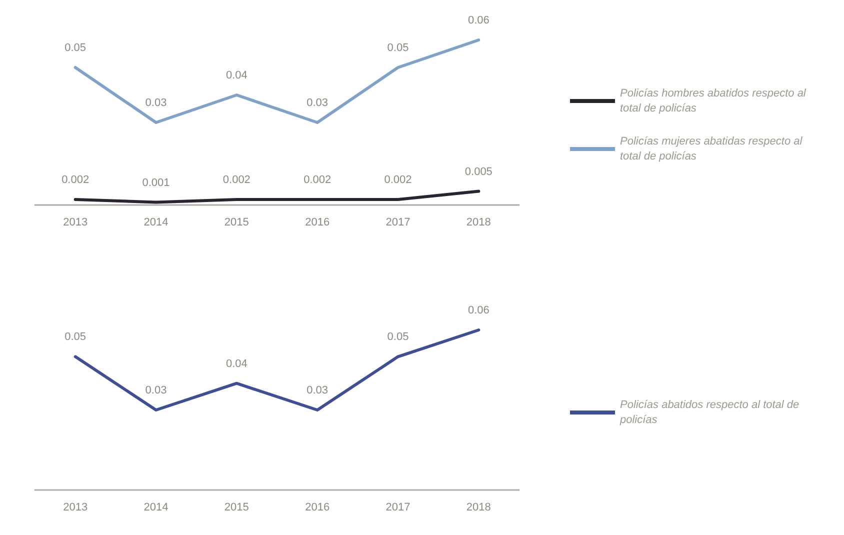 The width and height of the screenshot is (844, 535). I want to click on legend-label: Policías mujeres abatidas respecto al total de policías, so click(713, 149).